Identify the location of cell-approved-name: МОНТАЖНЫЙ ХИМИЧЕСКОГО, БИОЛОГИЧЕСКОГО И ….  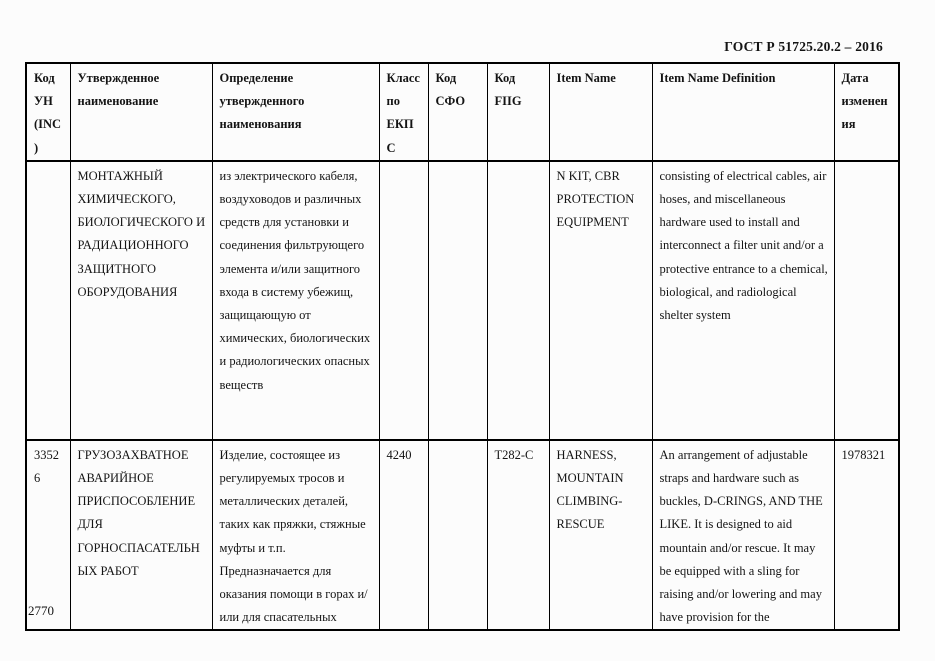
(141, 300).